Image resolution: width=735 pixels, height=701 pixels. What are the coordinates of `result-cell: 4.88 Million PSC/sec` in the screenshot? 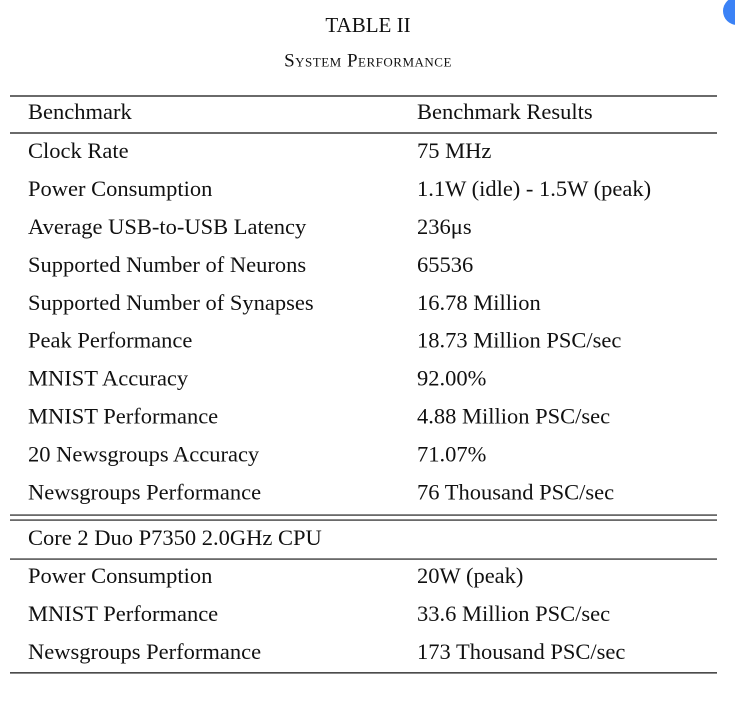 It's located at (513, 415).